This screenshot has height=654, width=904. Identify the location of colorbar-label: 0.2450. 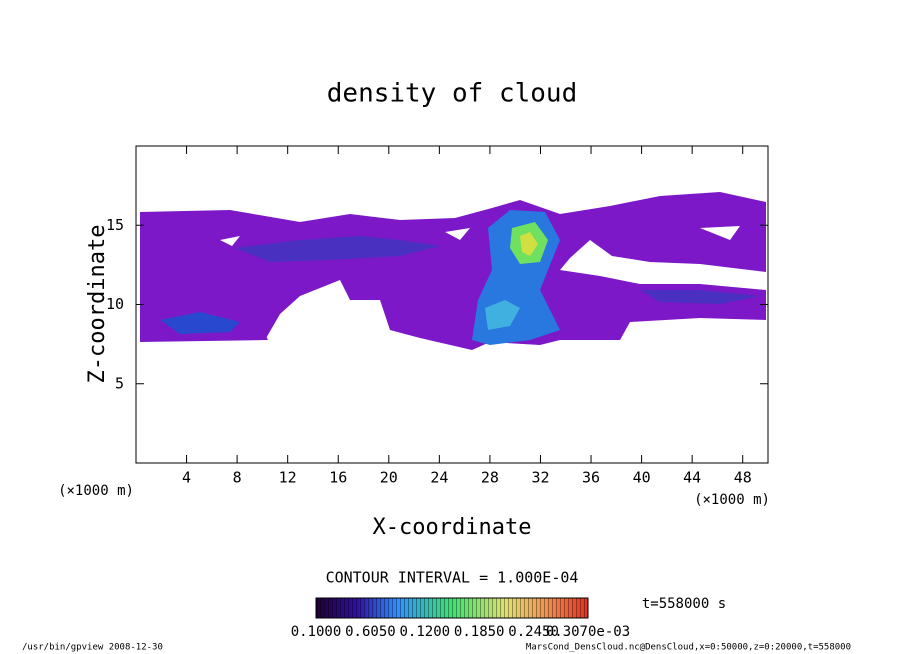
(533, 632).